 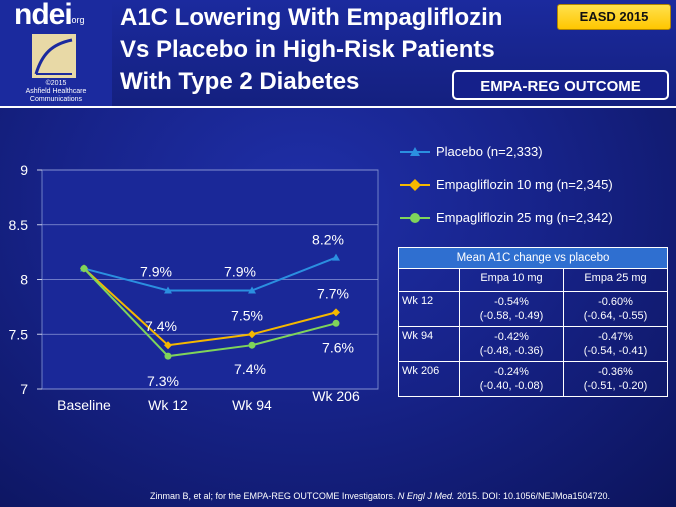 I want to click on cell-value: -0.60%, so click(x=615, y=302).